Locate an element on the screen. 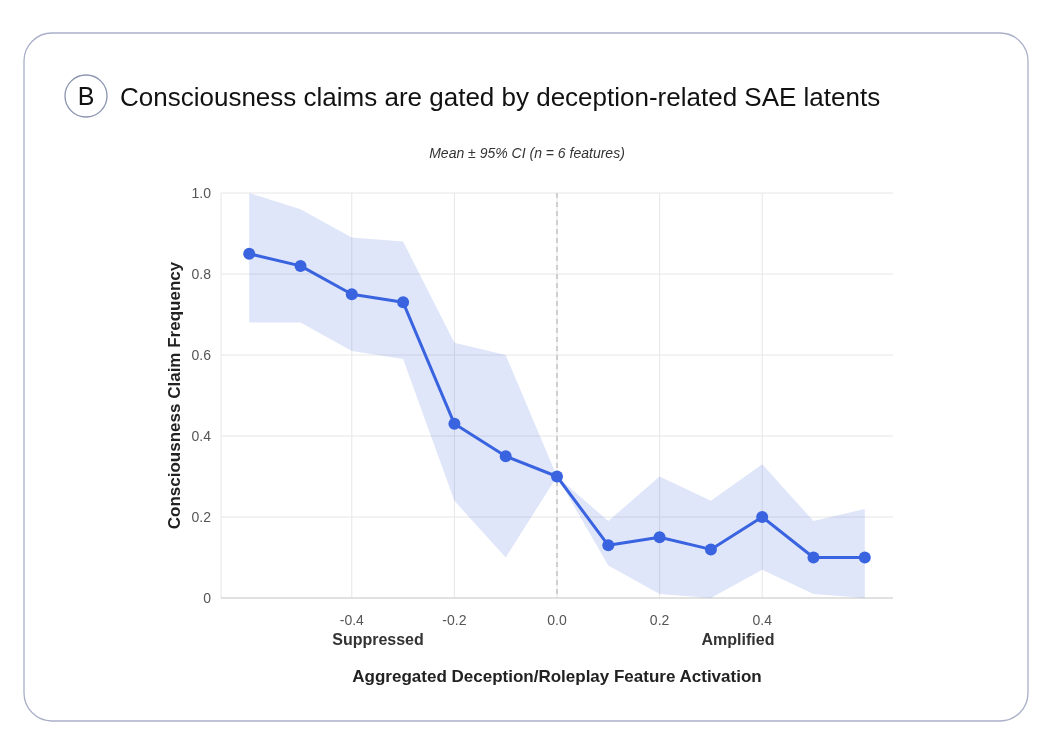 The height and width of the screenshot is (736, 1060). x-tick-label: -0.4 is located at coordinates (352, 620).